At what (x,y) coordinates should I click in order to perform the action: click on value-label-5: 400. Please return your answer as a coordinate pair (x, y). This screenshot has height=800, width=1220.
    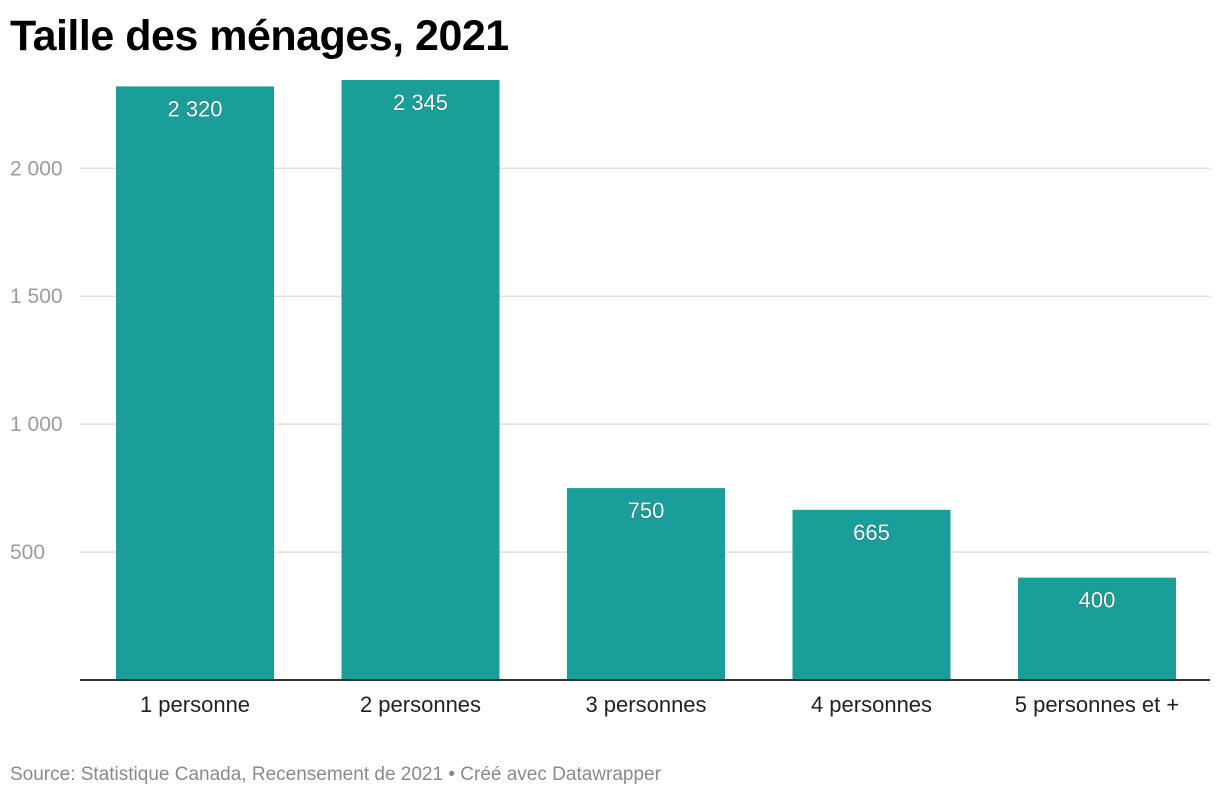
    Looking at the image, I should click on (1097, 600).